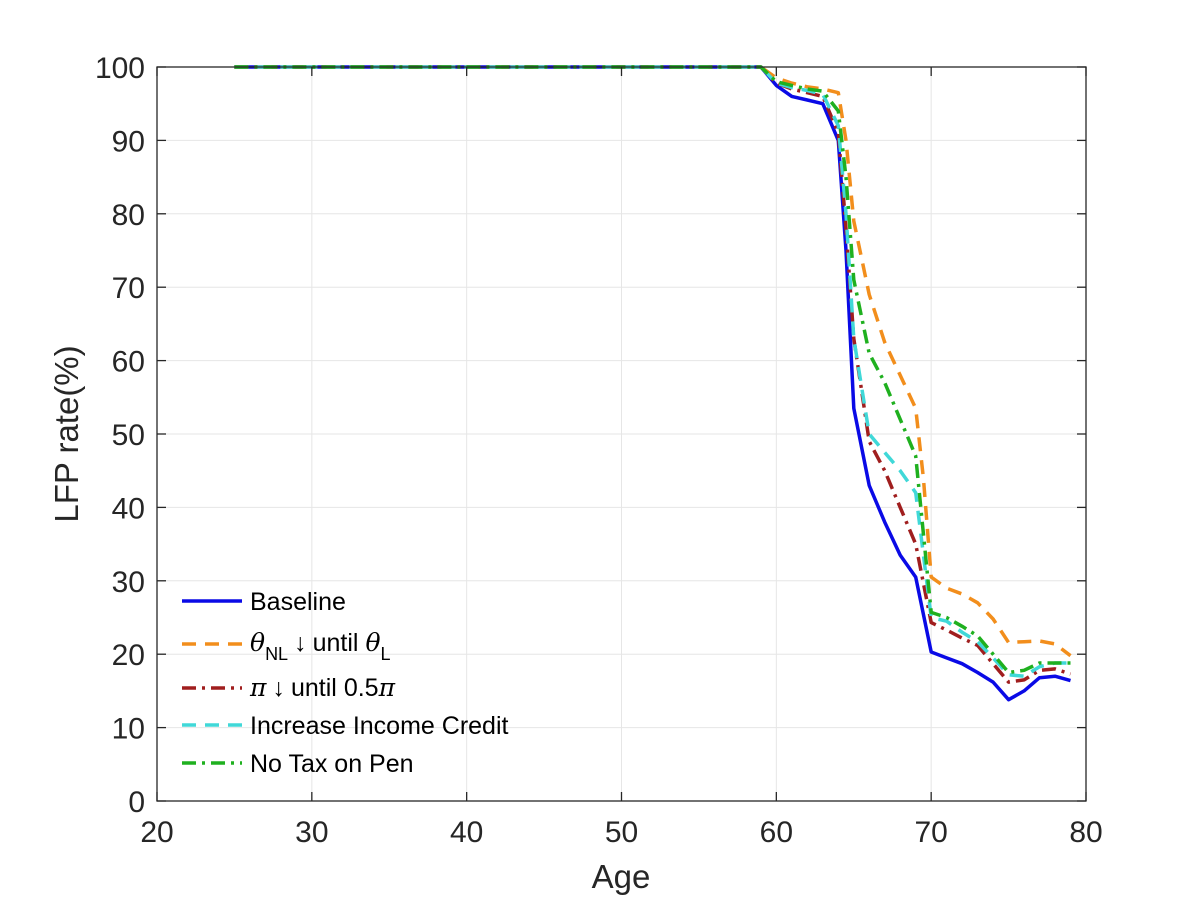  What do you see at coordinates (128, 582) in the screenshot?
I see `y-tick-label: 30` at bounding box center [128, 582].